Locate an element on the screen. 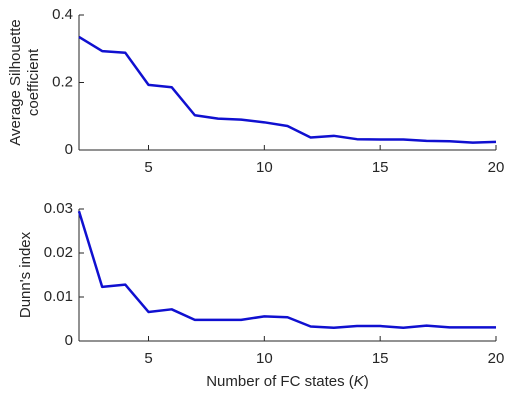 The height and width of the screenshot is (401, 510). x-axis-label-part: K is located at coordinates (359, 381).